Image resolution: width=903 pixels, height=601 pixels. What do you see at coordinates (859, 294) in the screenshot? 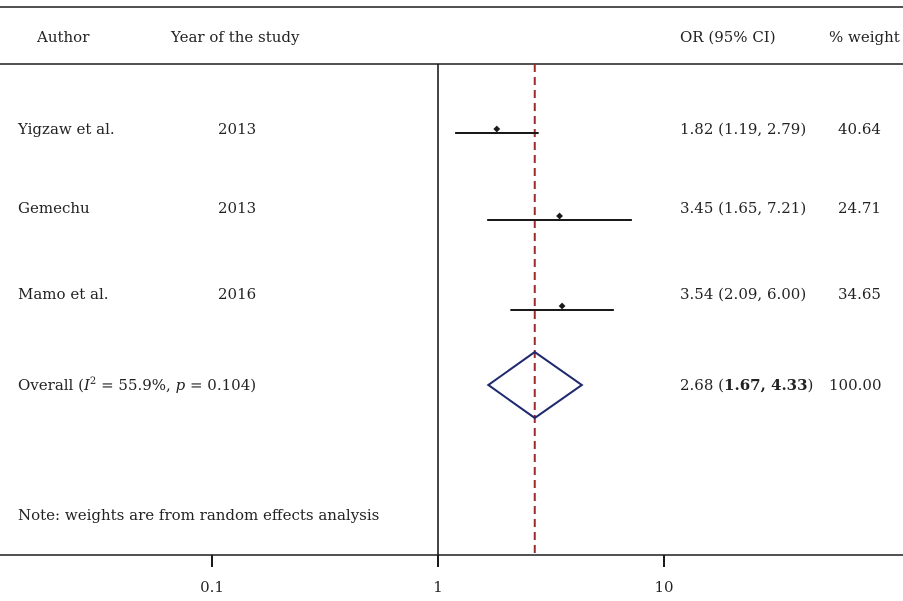
I see `study-weight-3: 34.65` at bounding box center [859, 294].